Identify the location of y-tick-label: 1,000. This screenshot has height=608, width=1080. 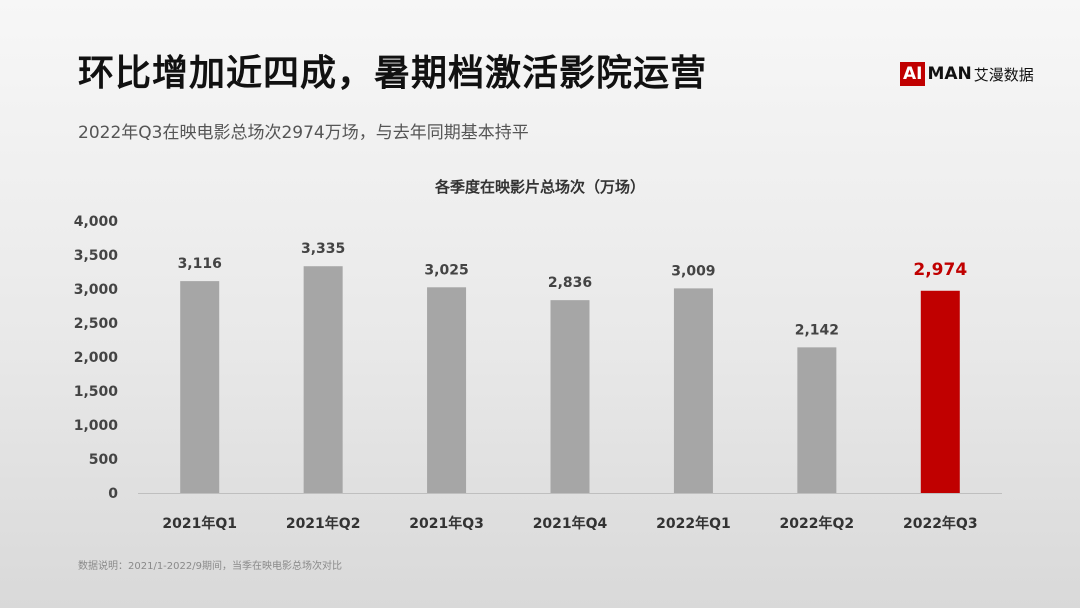
(96, 426).